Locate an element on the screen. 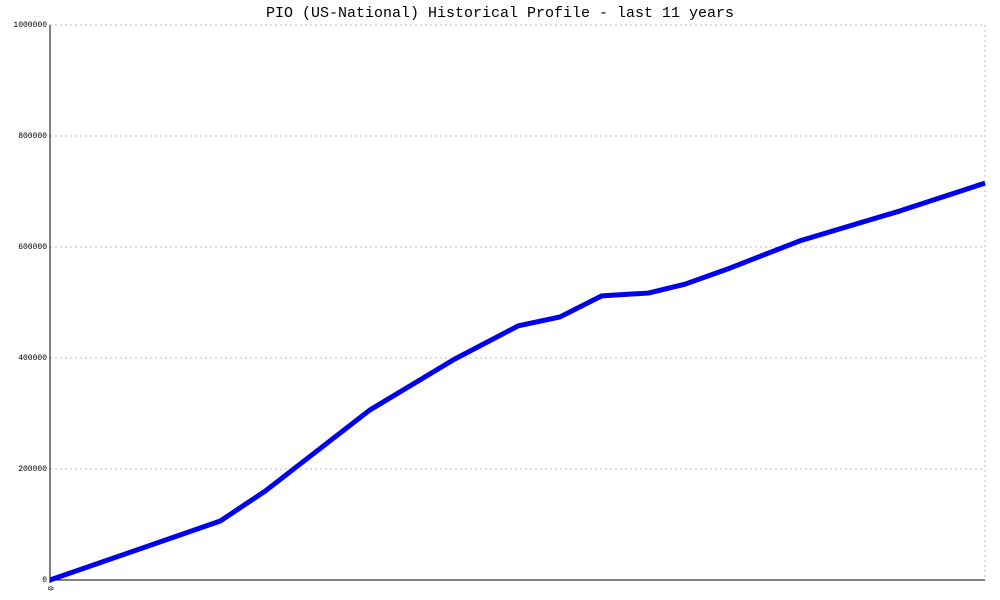 The width and height of the screenshot is (1000, 600). y-tick-label: 1000000 is located at coordinates (30, 25).